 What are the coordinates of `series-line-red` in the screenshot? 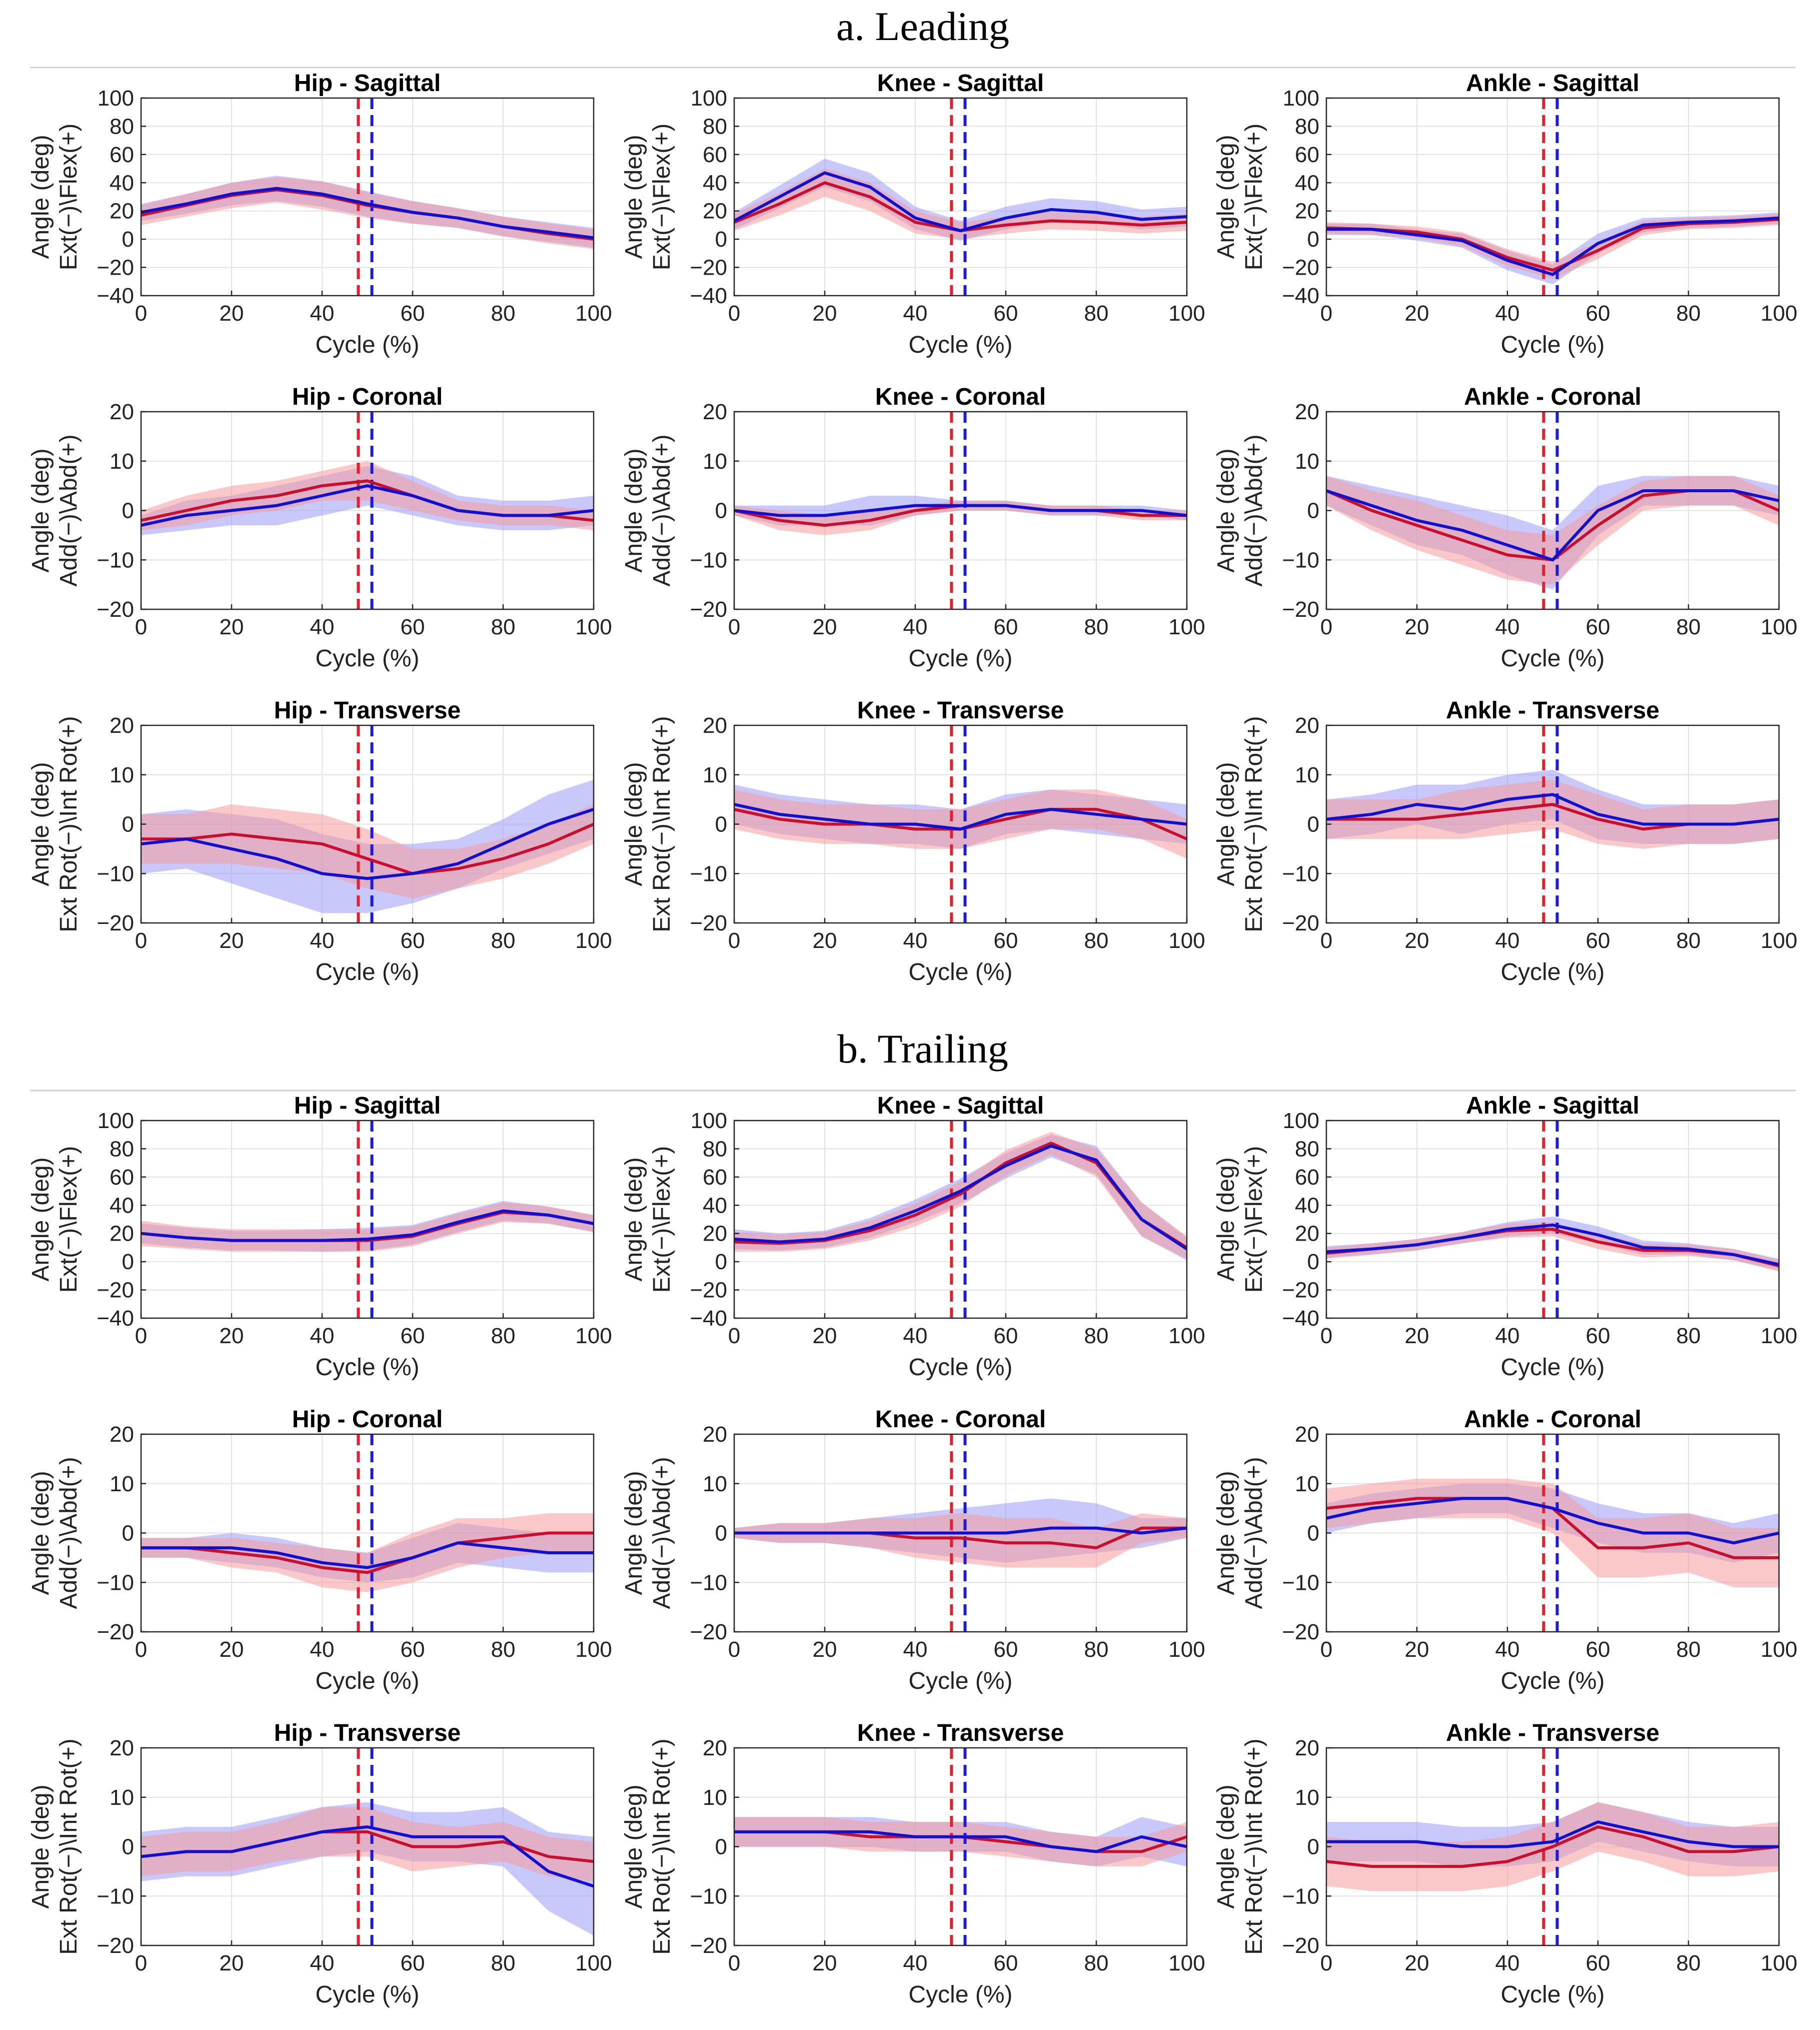 It's located at (367, 1552).